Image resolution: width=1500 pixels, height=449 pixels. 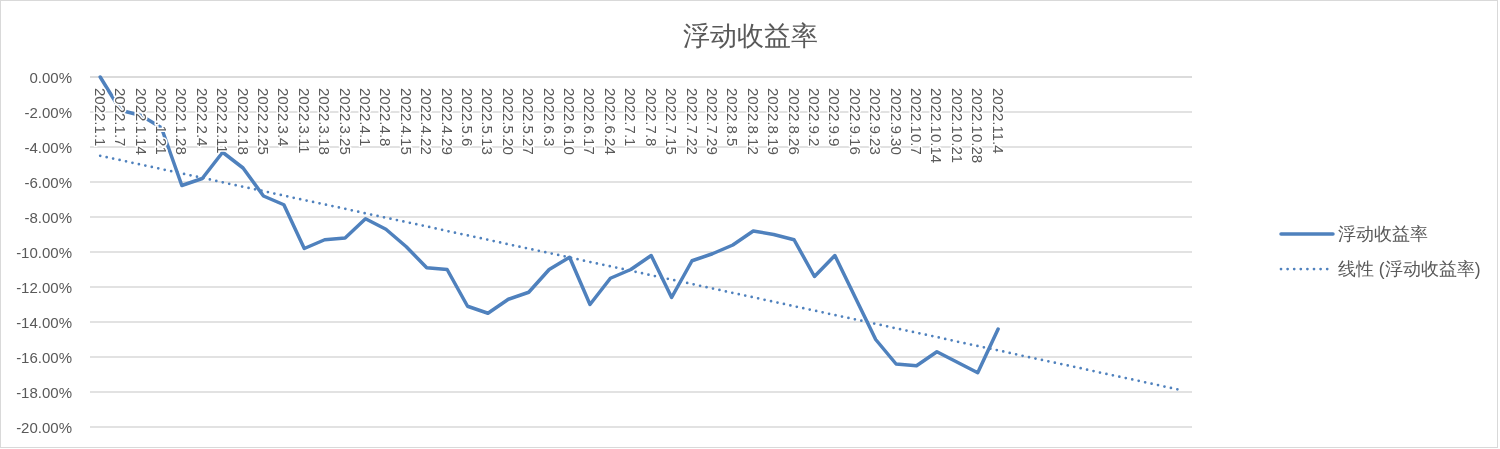 What do you see at coordinates (978, 126) in the screenshot?
I see `x-tick-label: 2022.10.28` at bounding box center [978, 126].